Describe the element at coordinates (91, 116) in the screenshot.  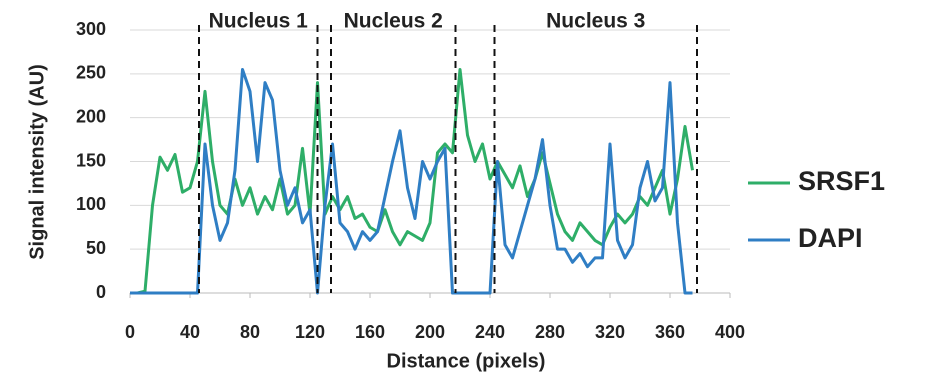
I see `y-tick-label: 200` at that location.